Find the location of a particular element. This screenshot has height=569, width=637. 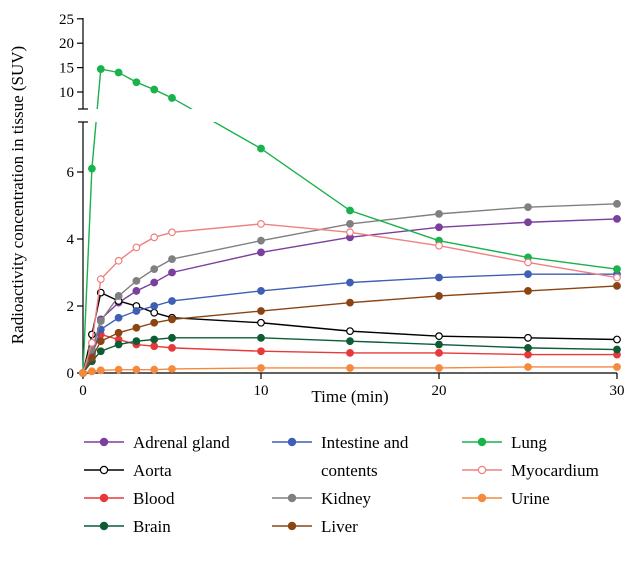

legend-item: Liver is located at coordinates (315, 526).